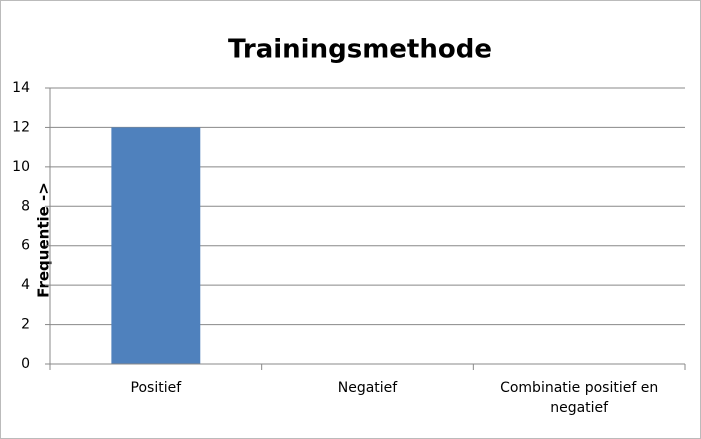  Describe the element at coordinates (21, 167) in the screenshot. I see `y-tick-label: 10` at that location.